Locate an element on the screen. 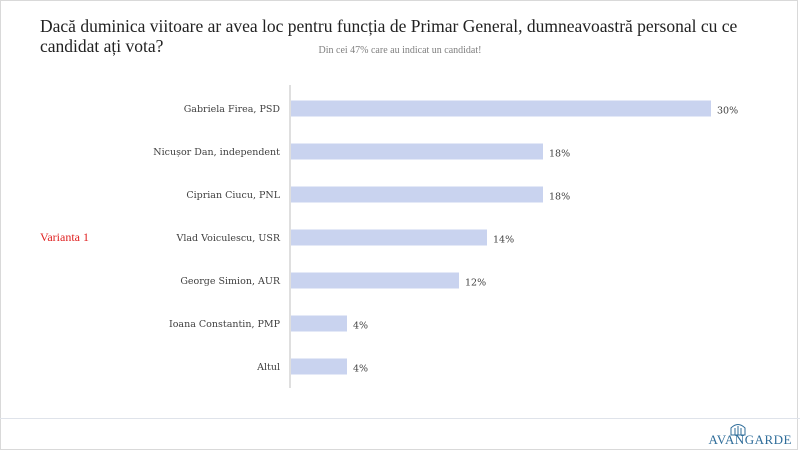 The image size is (800, 452). avangarde-logo: AVANGARDE is located at coordinates (737, 436).